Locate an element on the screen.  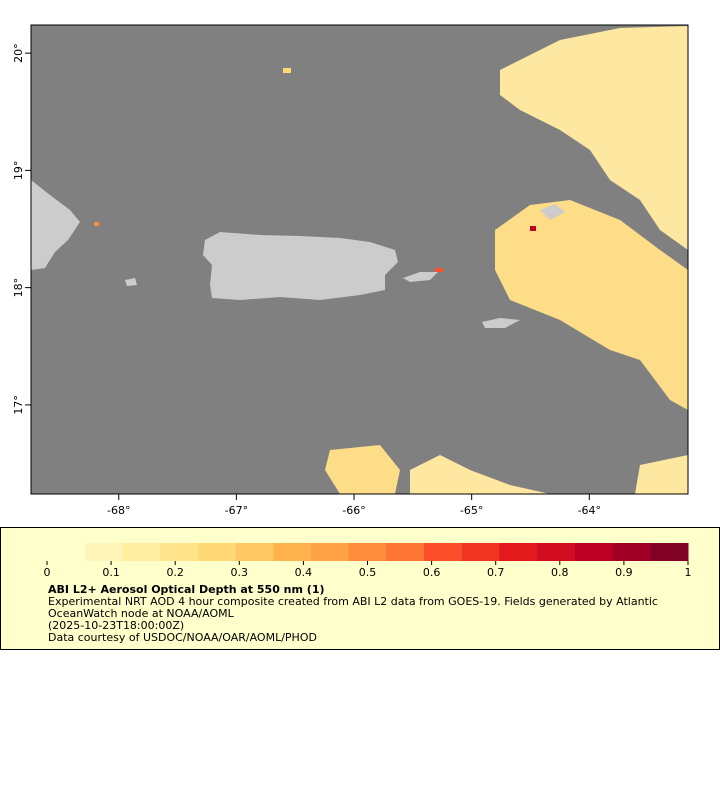
land-hispaniola is located at coordinates (55, 225).